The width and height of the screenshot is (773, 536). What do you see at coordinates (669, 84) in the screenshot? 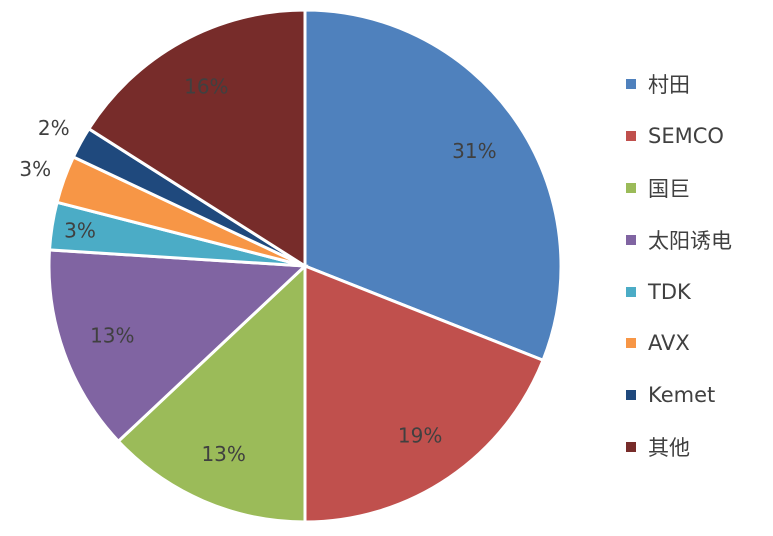
I see `legend-label: 村田` at bounding box center [669, 84].